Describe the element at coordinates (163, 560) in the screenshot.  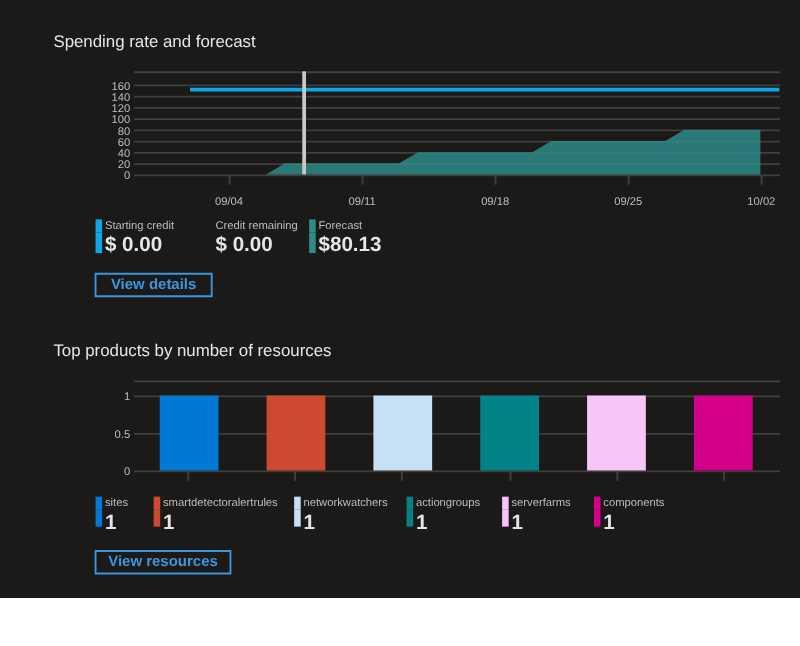
I see `text: View resources` at that location.